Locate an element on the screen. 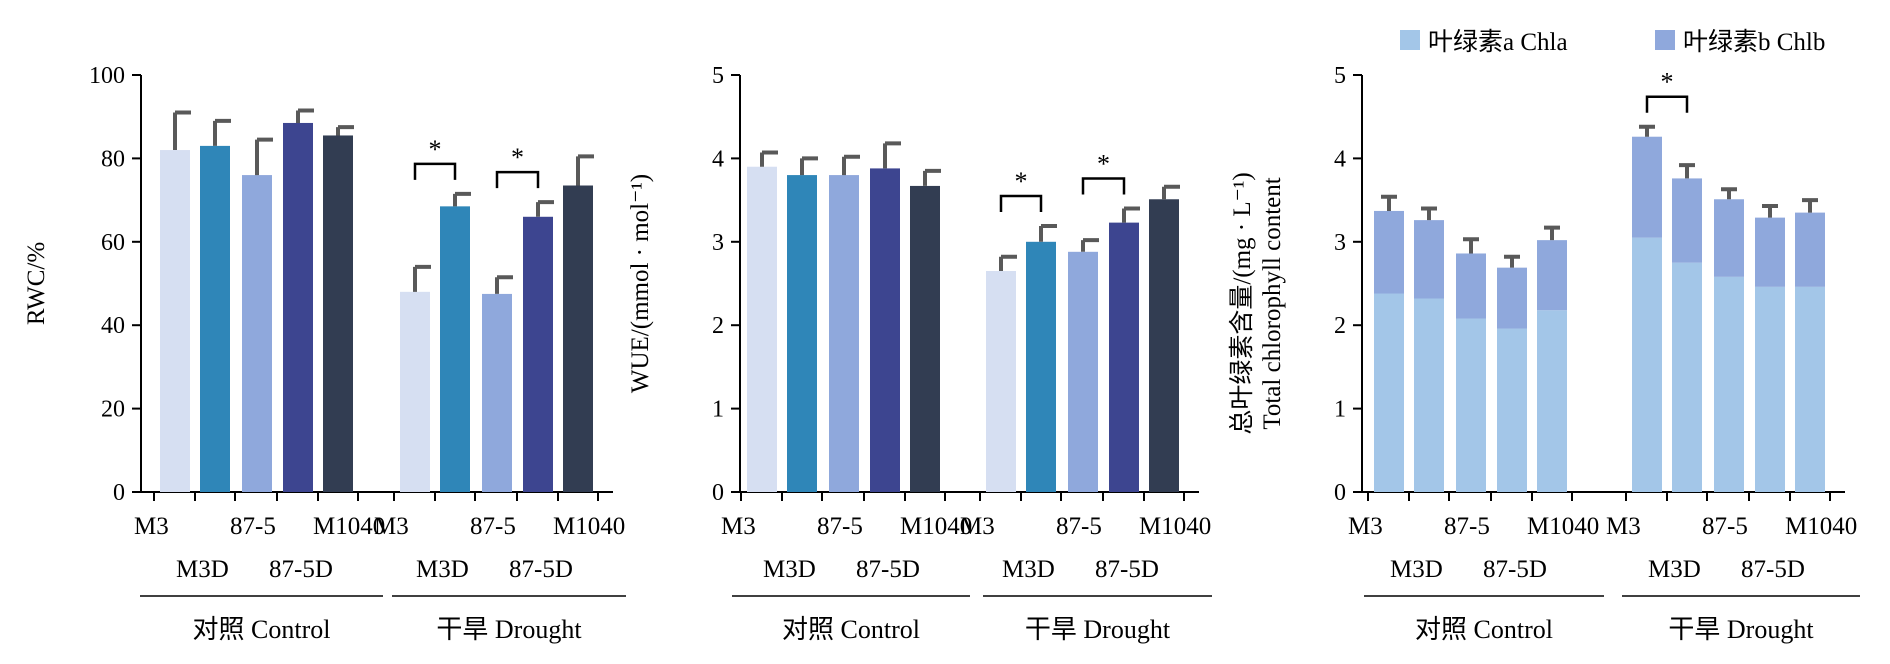  y-tick-label: 5 is located at coordinates (718, 76).